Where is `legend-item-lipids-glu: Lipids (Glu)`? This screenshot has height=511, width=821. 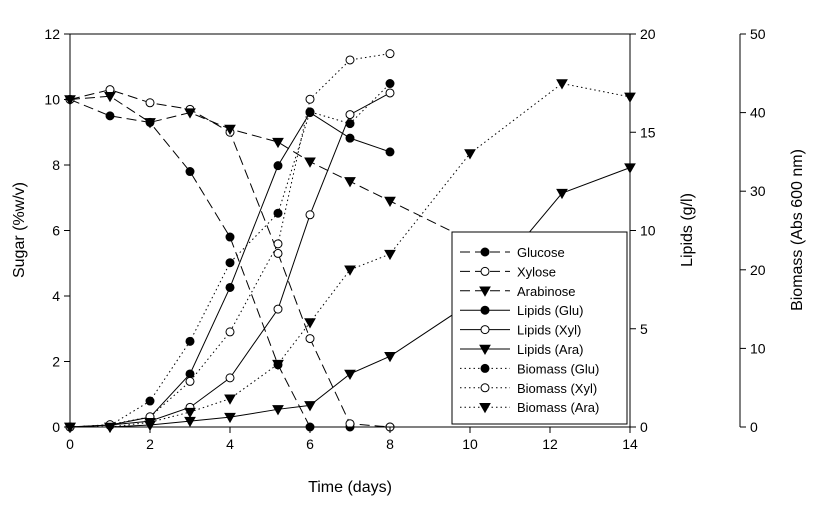
legend-item-lipids-glu: Lipids (Glu) is located at coordinates (521, 310).